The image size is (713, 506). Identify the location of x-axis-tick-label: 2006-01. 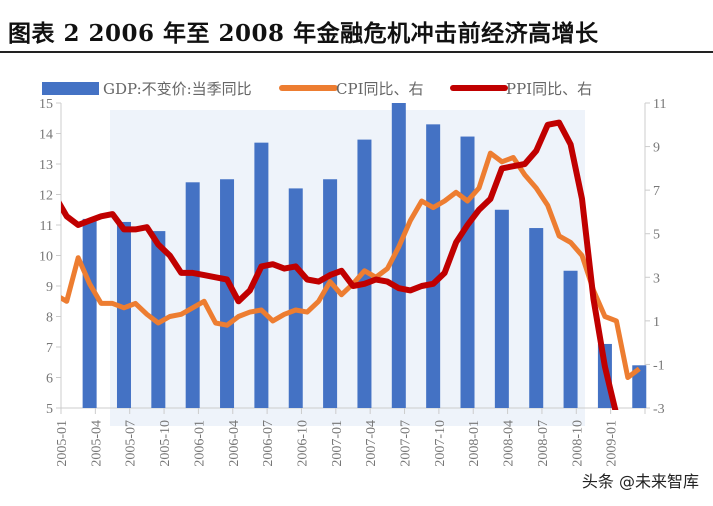
(199, 443).